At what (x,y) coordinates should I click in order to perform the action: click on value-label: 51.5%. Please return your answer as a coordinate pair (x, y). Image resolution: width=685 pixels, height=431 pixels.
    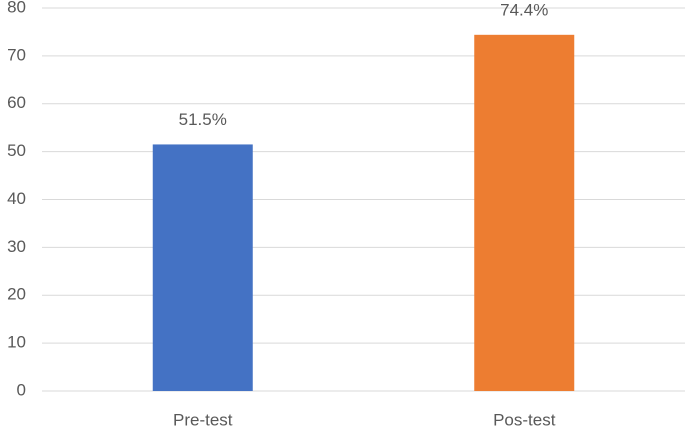
    Looking at the image, I should click on (203, 119).